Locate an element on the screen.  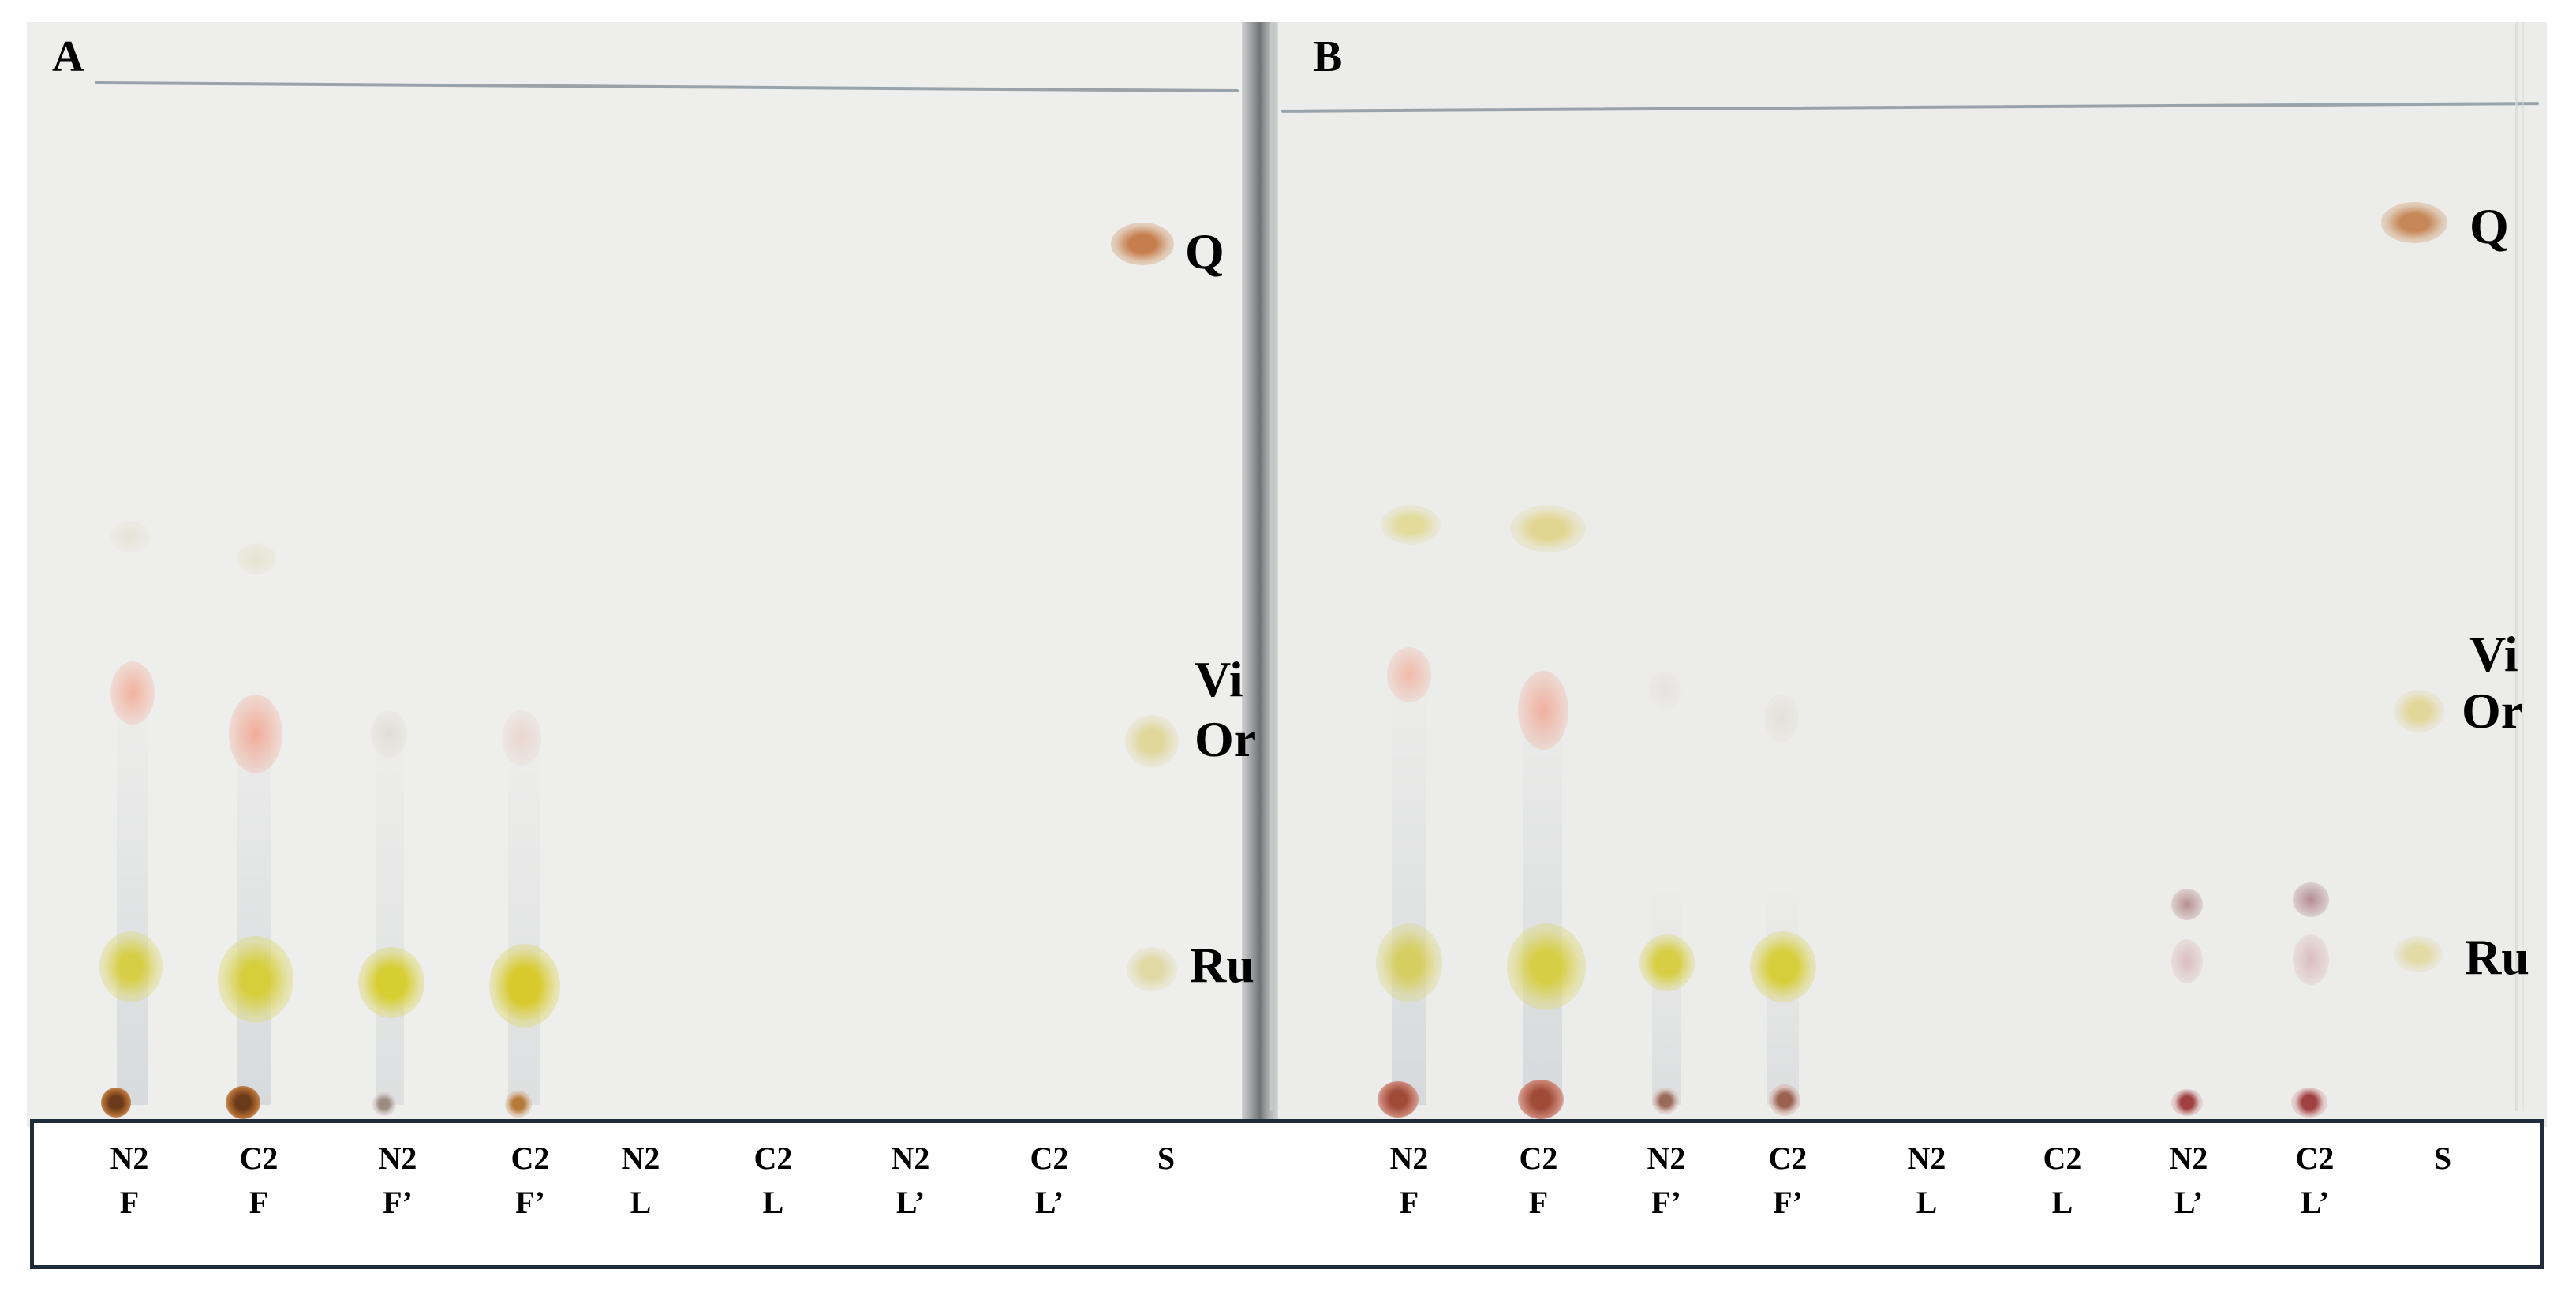
lane-label-b-9: S is located at coordinates (2442, 1158).